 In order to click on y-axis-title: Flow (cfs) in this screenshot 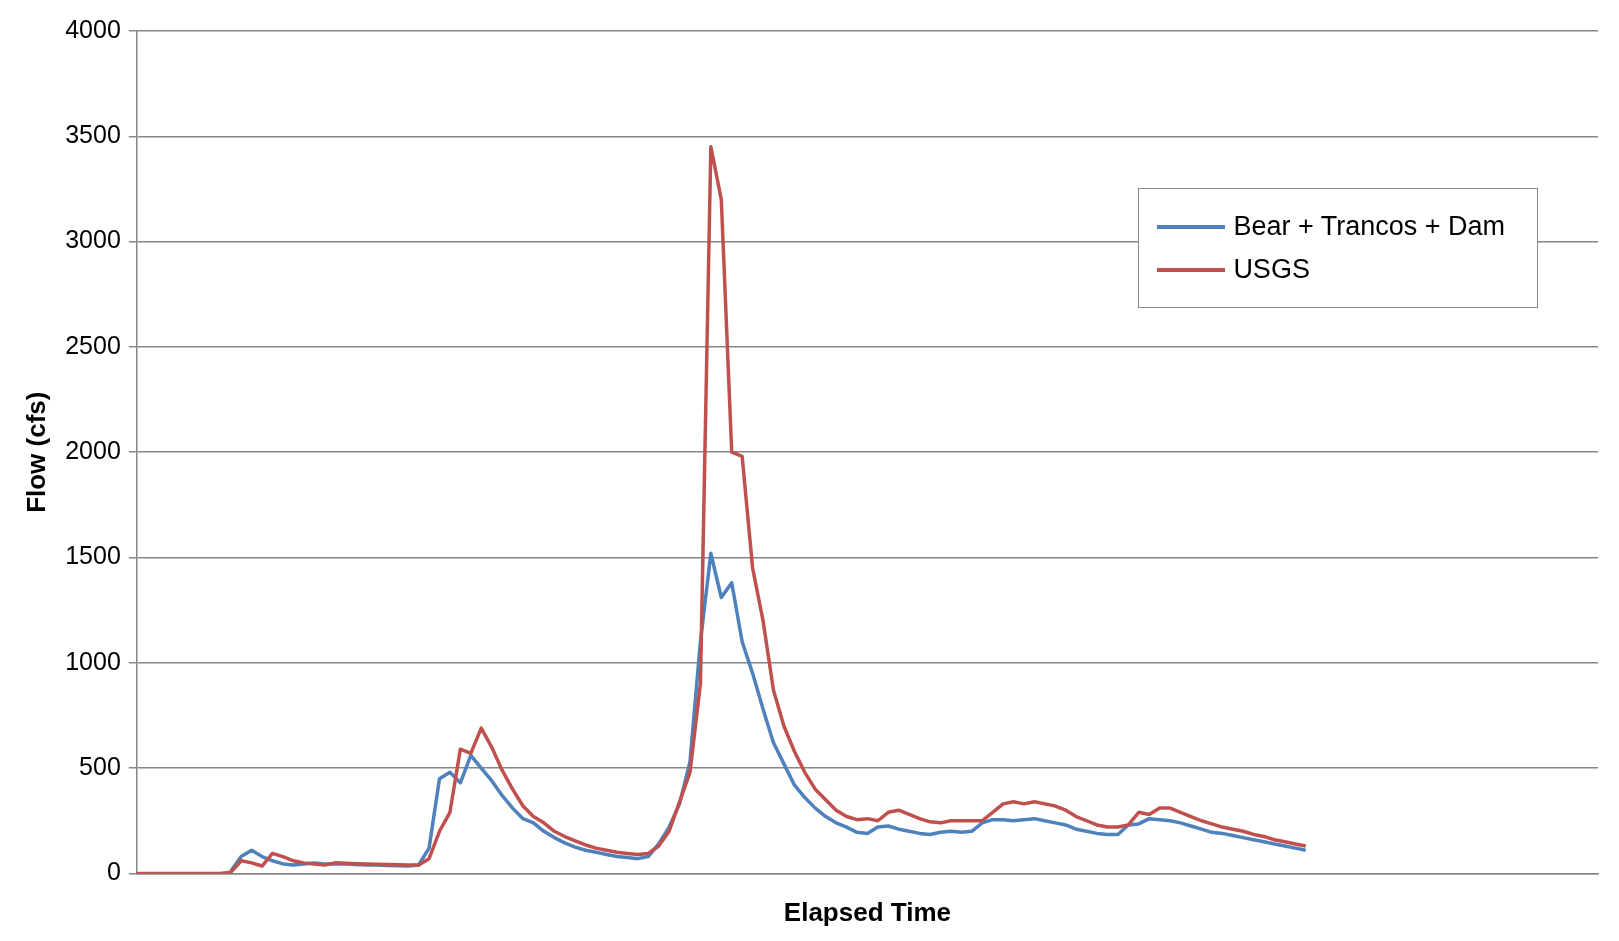, I will do `click(35, 452)`.